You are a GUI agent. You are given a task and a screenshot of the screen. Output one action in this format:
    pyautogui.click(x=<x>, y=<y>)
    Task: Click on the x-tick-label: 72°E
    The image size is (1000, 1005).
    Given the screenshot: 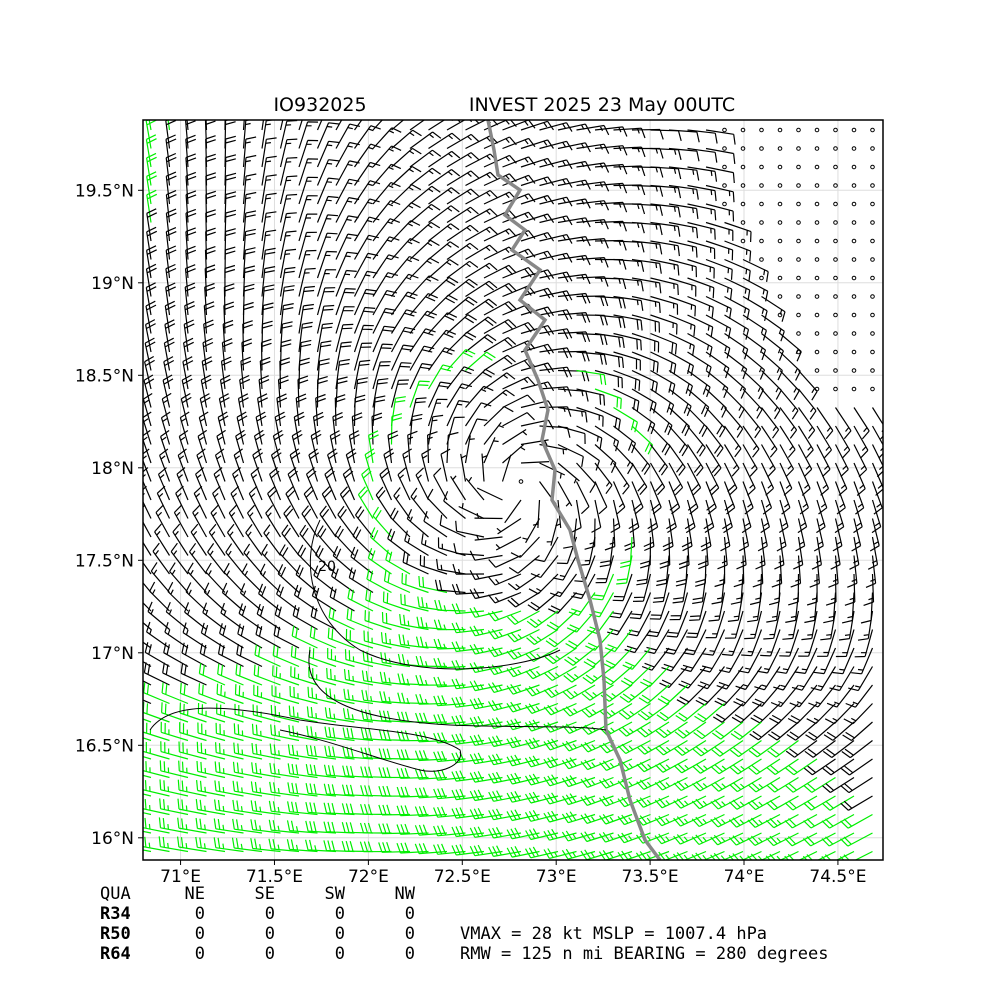 What is the action you would take?
    pyautogui.click(x=368, y=877)
    